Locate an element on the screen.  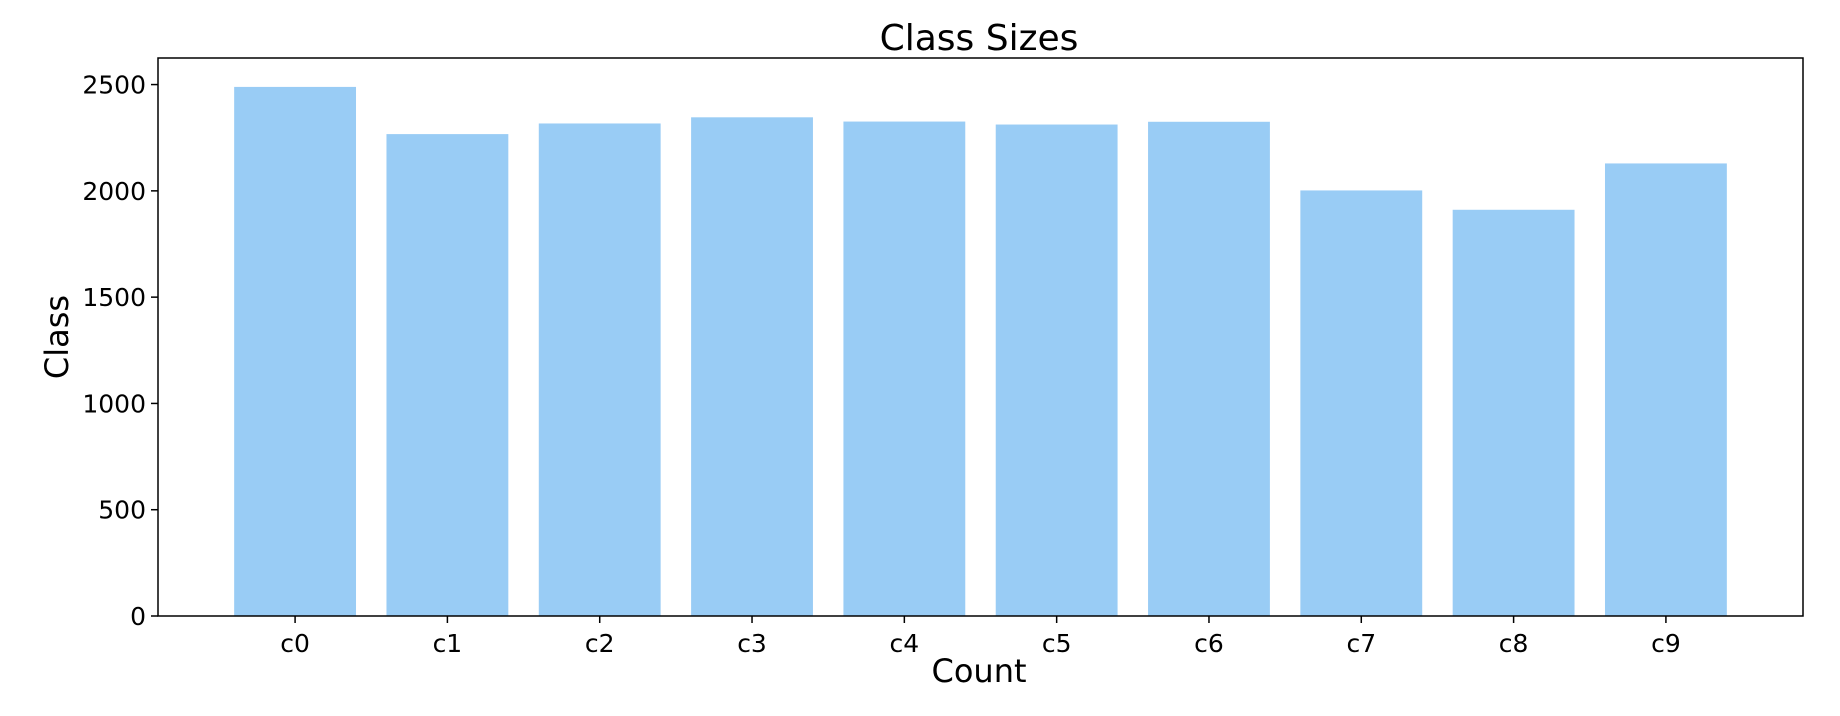
y-tick-label: 2000 is located at coordinates (114, 191).